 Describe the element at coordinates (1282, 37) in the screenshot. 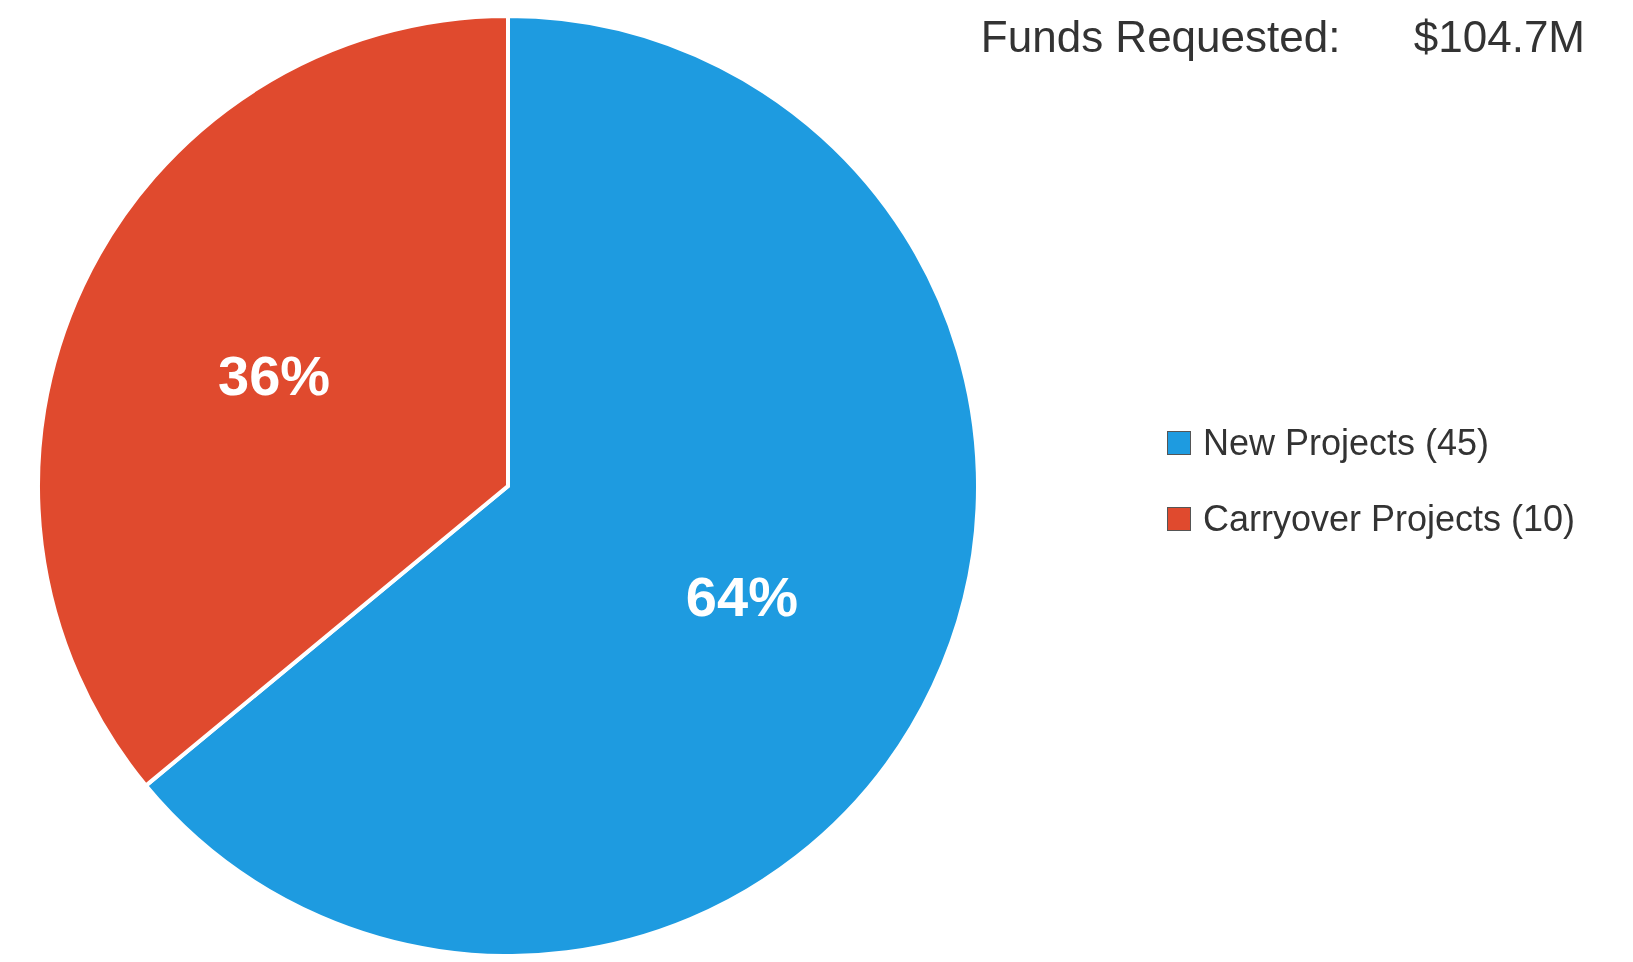

I see `chart-title: Funds Requested: $104.7M` at that location.